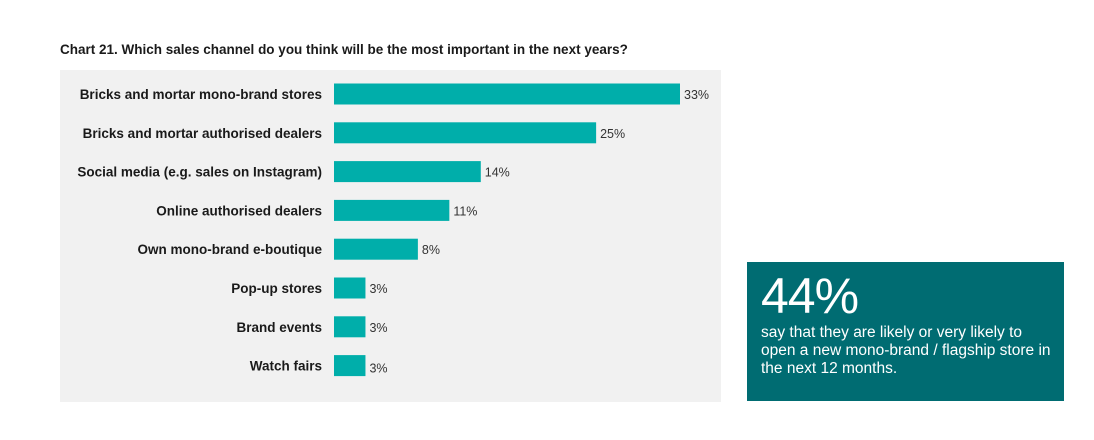 Image resolution: width=1094 pixels, height=440 pixels. What do you see at coordinates (201, 94) in the screenshot?
I see `category-label: Bricks and mortar mono-brand stores` at bounding box center [201, 94].